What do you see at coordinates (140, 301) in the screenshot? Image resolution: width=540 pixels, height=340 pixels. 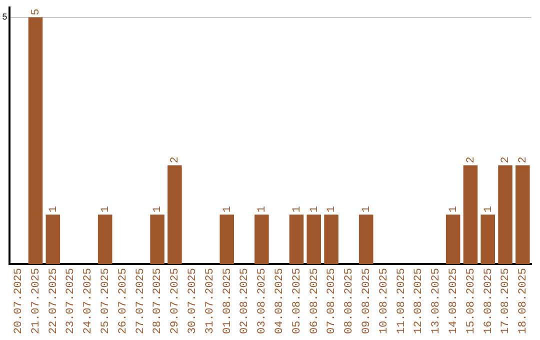 I see `x-tick-label: 27.07.2025` at bounding box center [140, 301].